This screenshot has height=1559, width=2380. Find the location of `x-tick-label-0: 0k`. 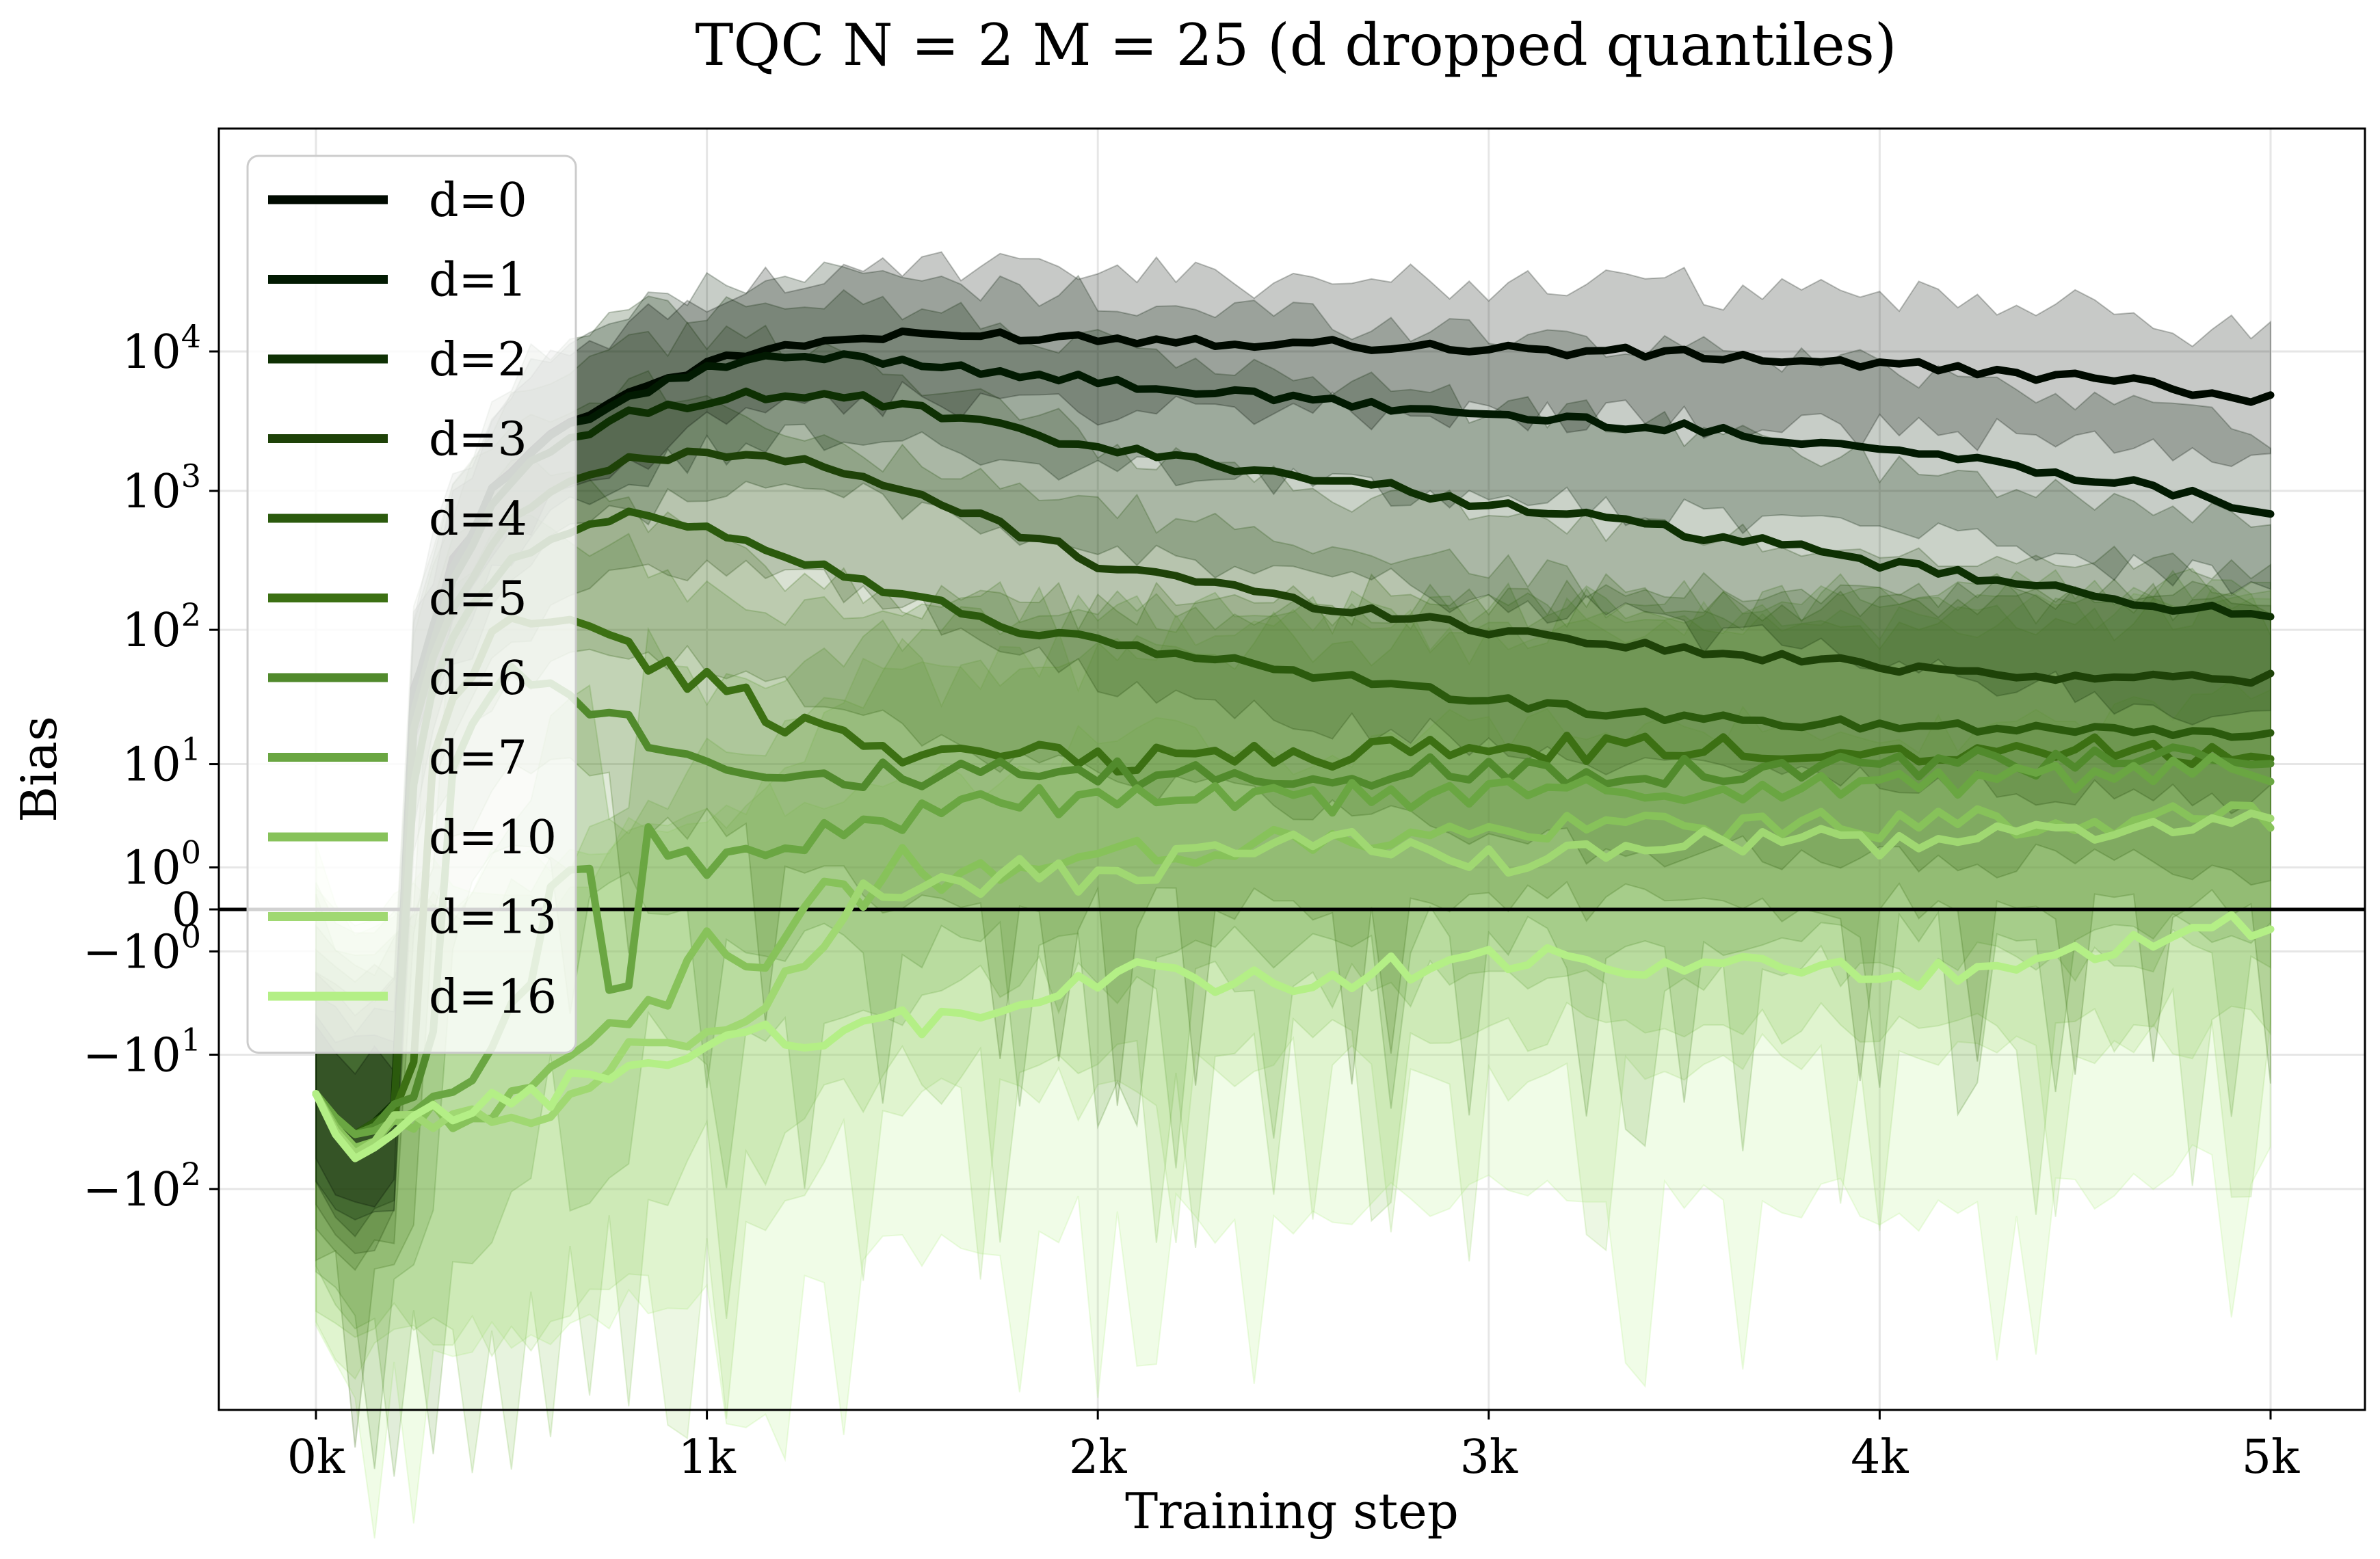

x-tick-label-0: 0k is located at coordinates (316, 1457).